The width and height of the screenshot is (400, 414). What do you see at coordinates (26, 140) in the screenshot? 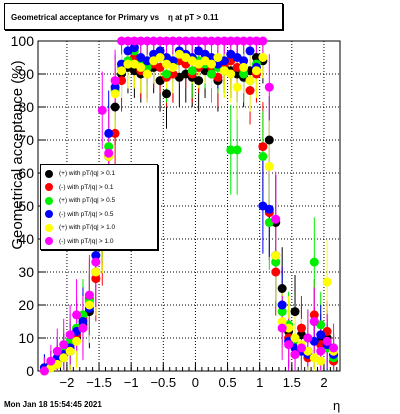
I see `y-tick-label: 70` at bounding box center [26, 140].